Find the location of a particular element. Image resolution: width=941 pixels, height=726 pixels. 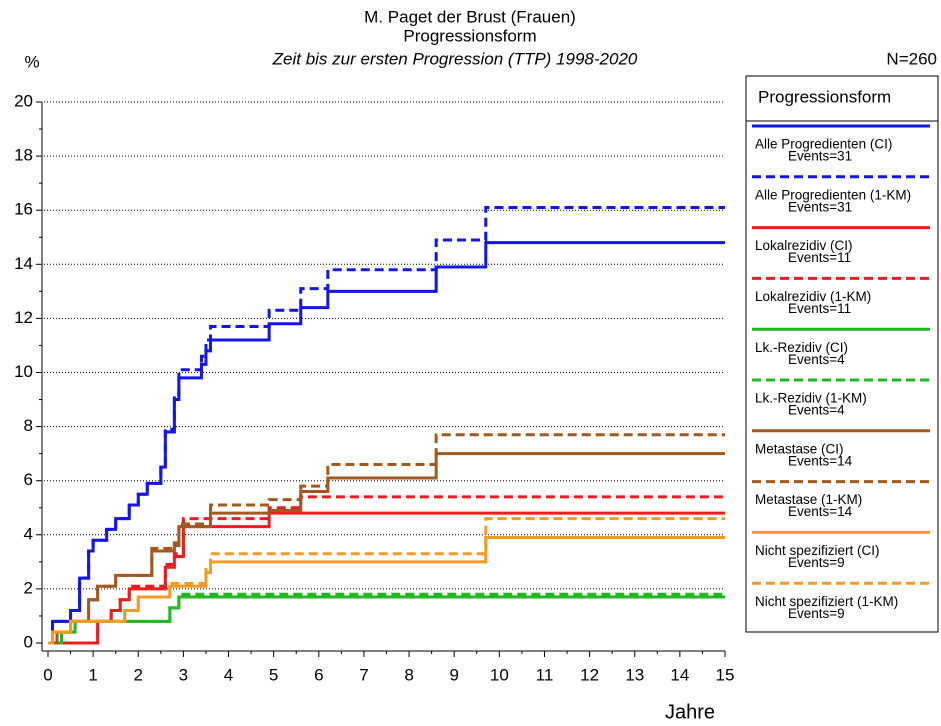

legend-label: Metastase (CI) is located at coordinates (799, 448).